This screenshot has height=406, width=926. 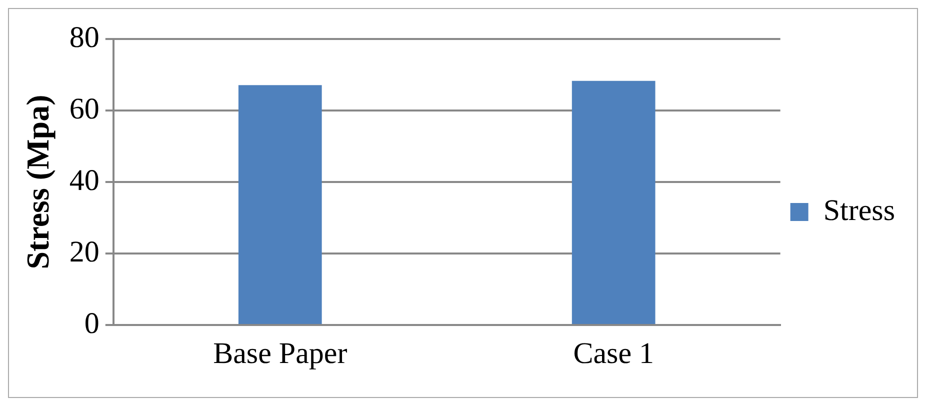 I want to click on y-tick-label: 60, so click(x=84, y=109).